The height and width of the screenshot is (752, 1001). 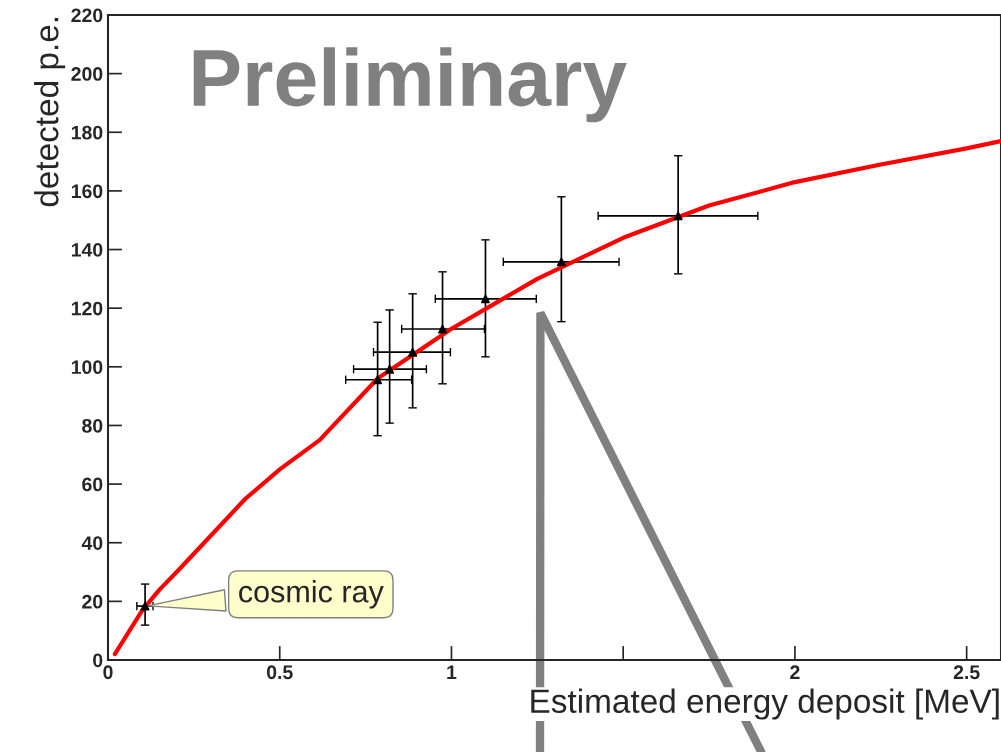 What do you see at coordinates (452, 672) in the screenshot?
I see `x-tick-label: 1` at bounding box center [452, 672].